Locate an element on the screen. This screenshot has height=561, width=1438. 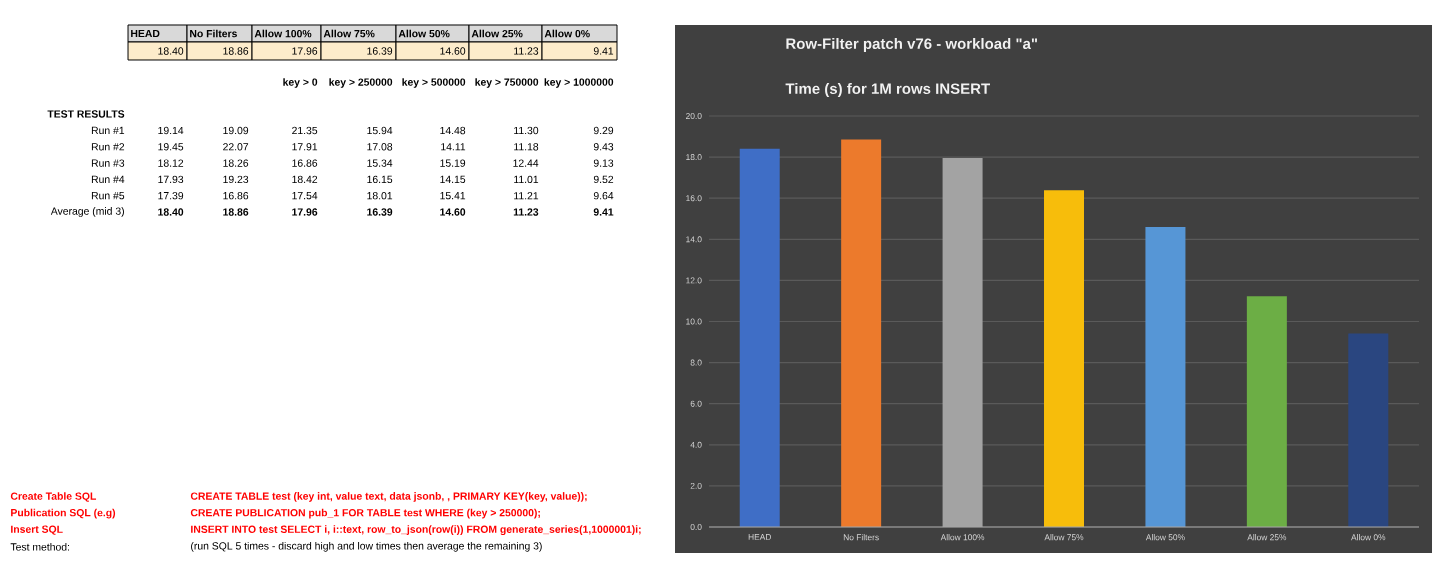
text: 14.48 is located at coordinates (453, 130).